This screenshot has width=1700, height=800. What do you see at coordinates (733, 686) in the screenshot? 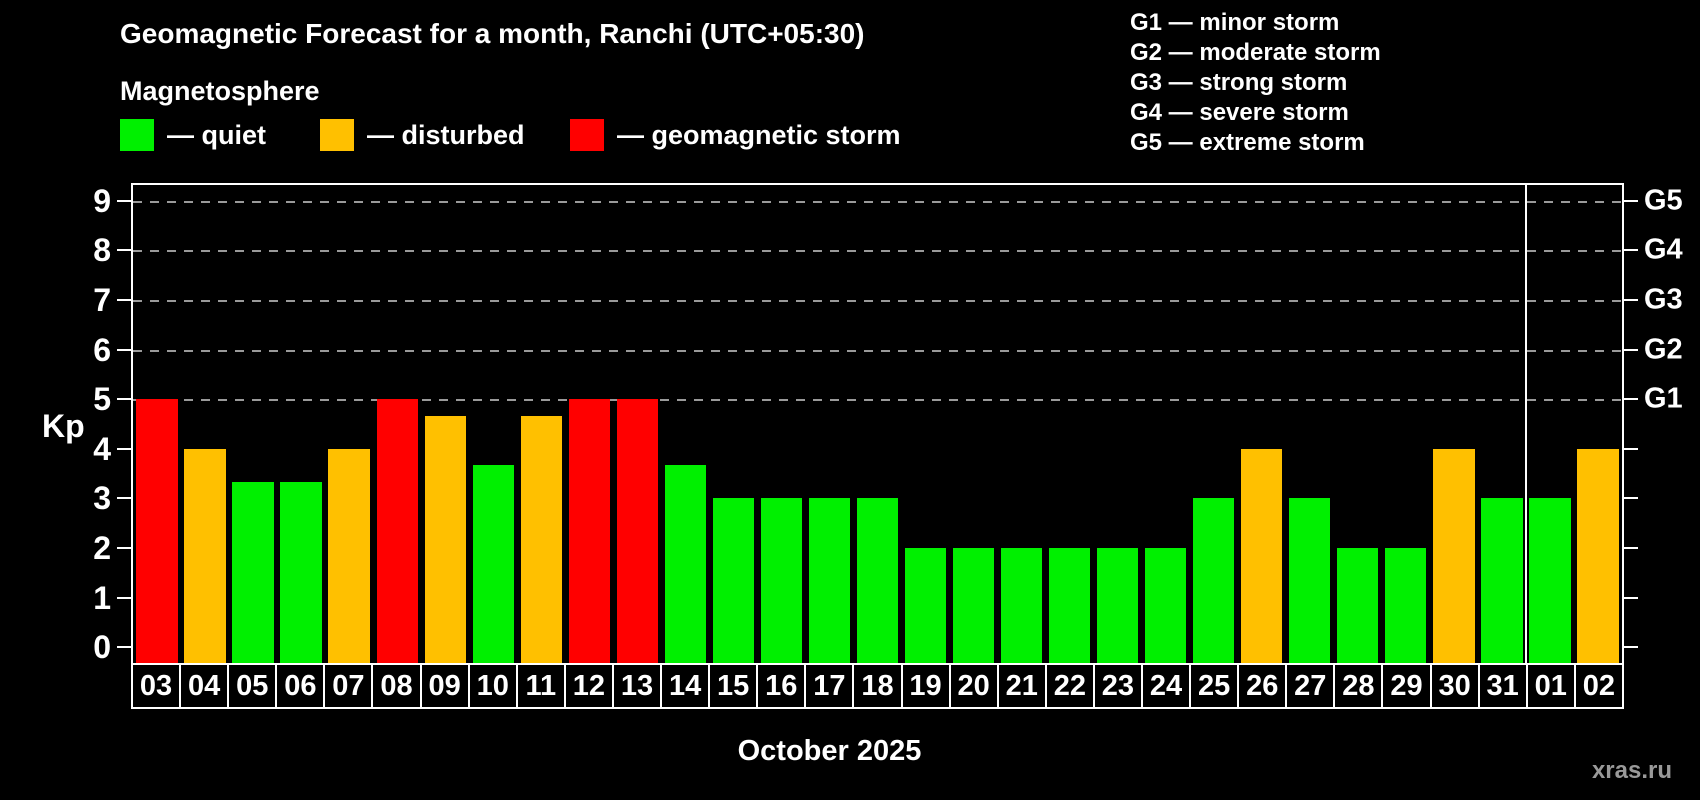
I see `day-label-15: 15` at bounding box center [733, 686].